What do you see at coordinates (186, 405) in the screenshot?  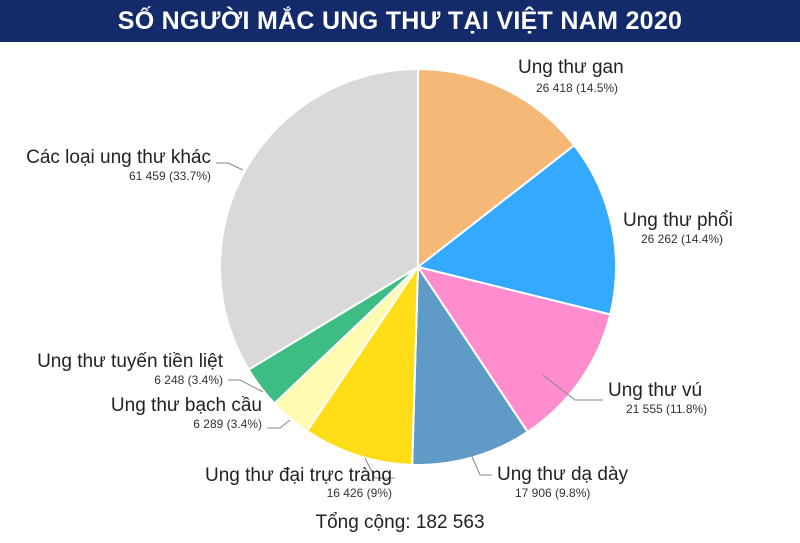 I see `slice-label: Ung thư bạch cầu` at bounding box center [186, 405].